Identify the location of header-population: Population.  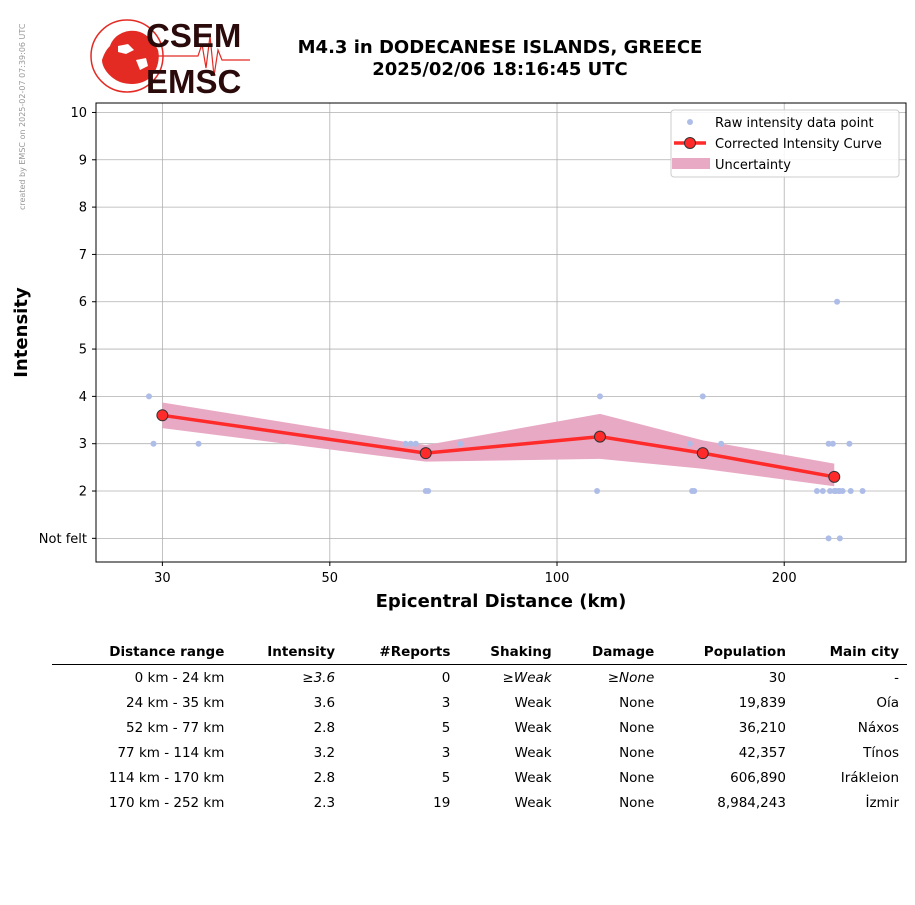
(728, 652).